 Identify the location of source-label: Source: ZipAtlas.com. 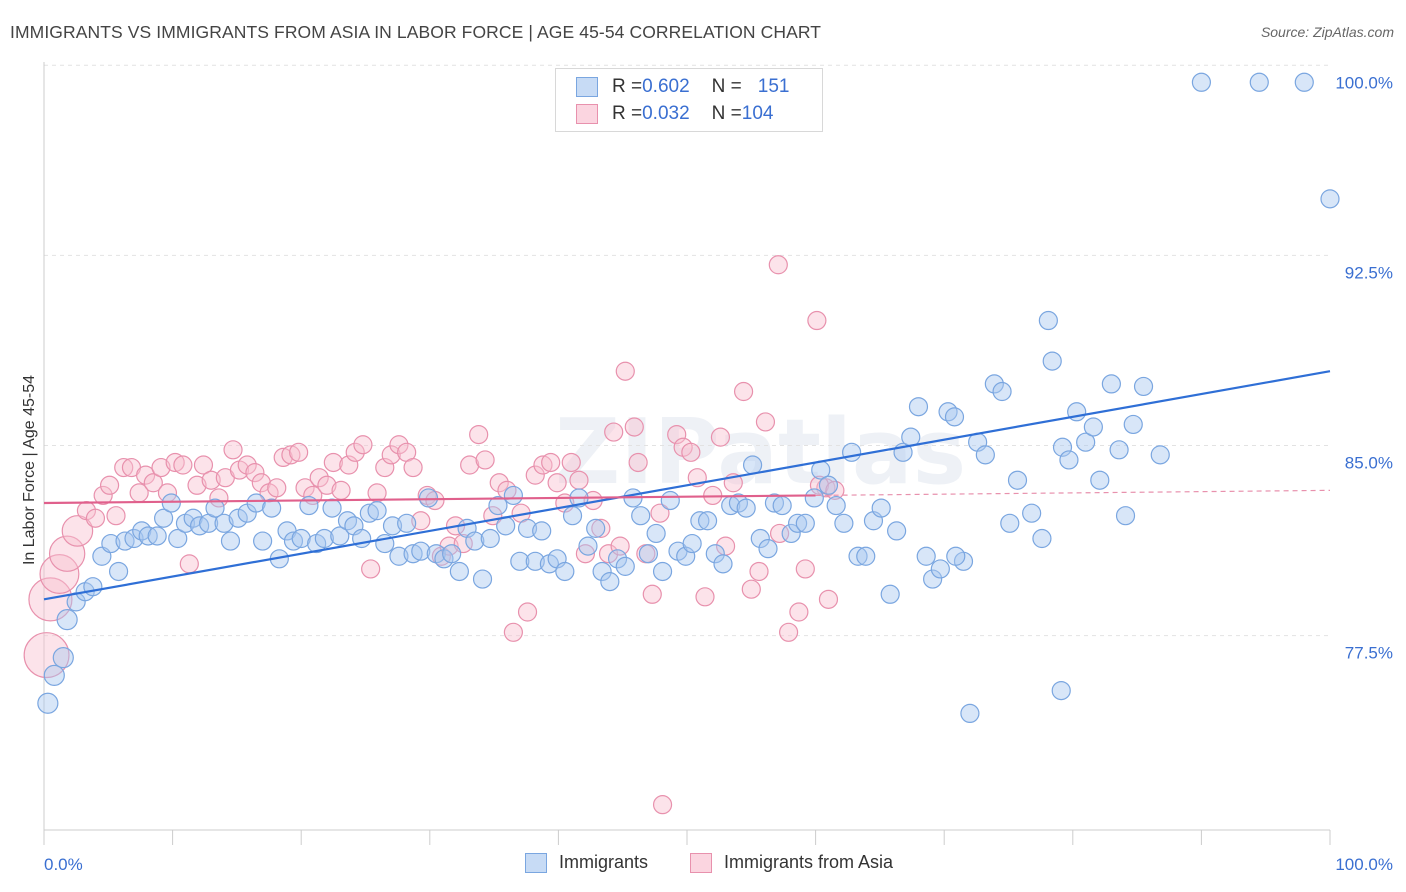
(1327, 32).